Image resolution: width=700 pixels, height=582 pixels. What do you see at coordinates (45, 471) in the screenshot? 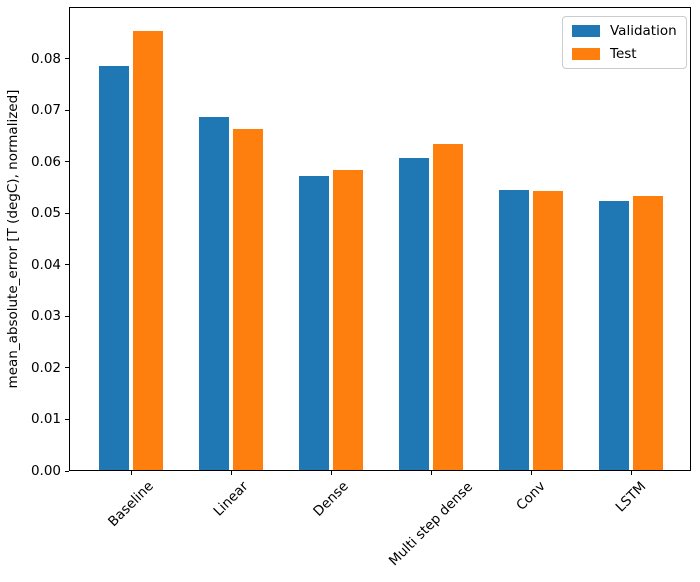
I see `y-tick-label: 0.00` at bounding box center [45, 471].